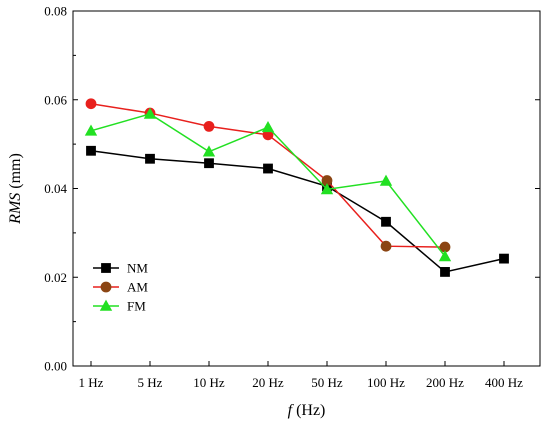 This screenshot has width=550, height=423. I want to click on x-axis-title-italic: f, so click(291, 410).